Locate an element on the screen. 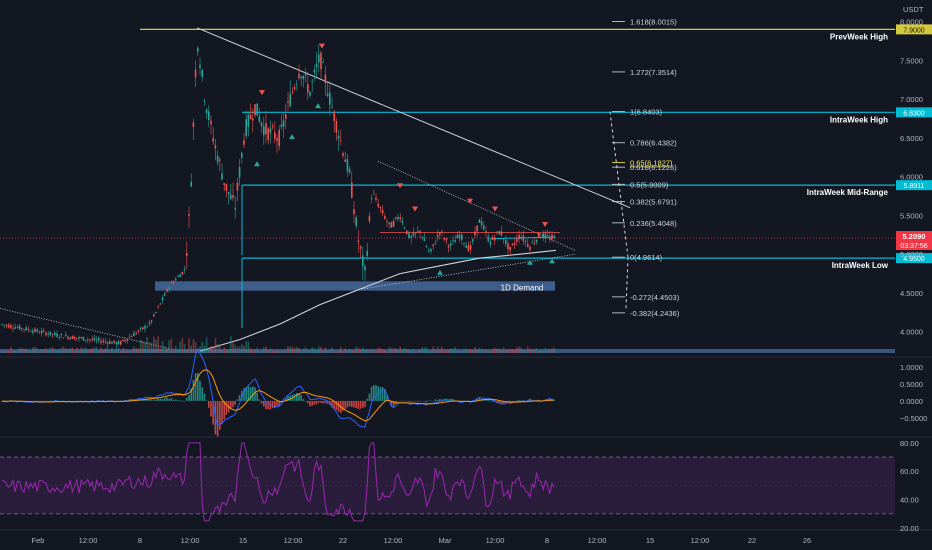  time-axis-label: 15 is located at coordinates (650, 540).